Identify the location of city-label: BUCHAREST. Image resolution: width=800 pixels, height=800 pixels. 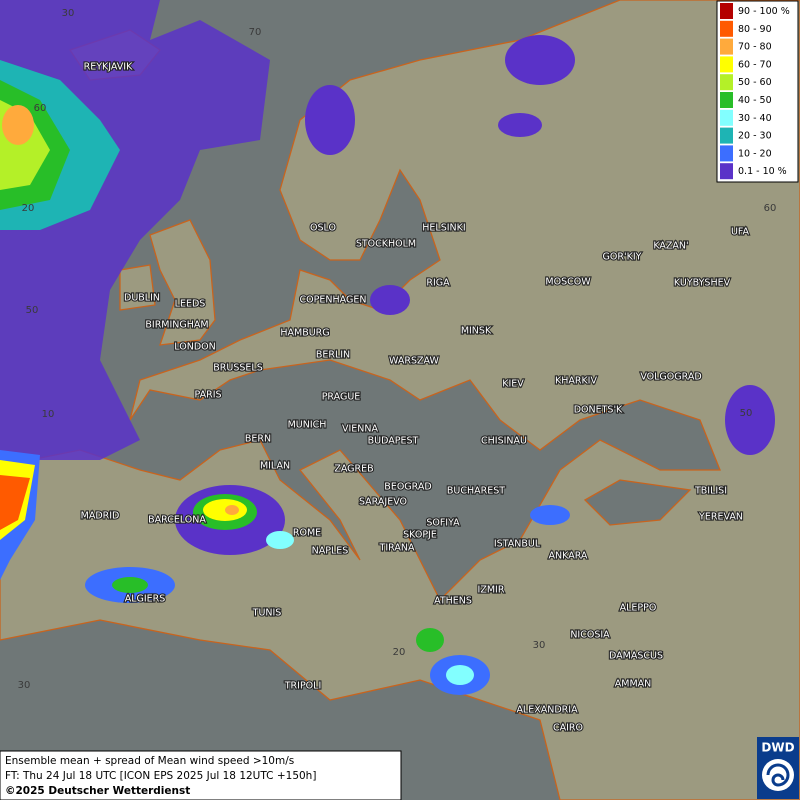
(476, 491).